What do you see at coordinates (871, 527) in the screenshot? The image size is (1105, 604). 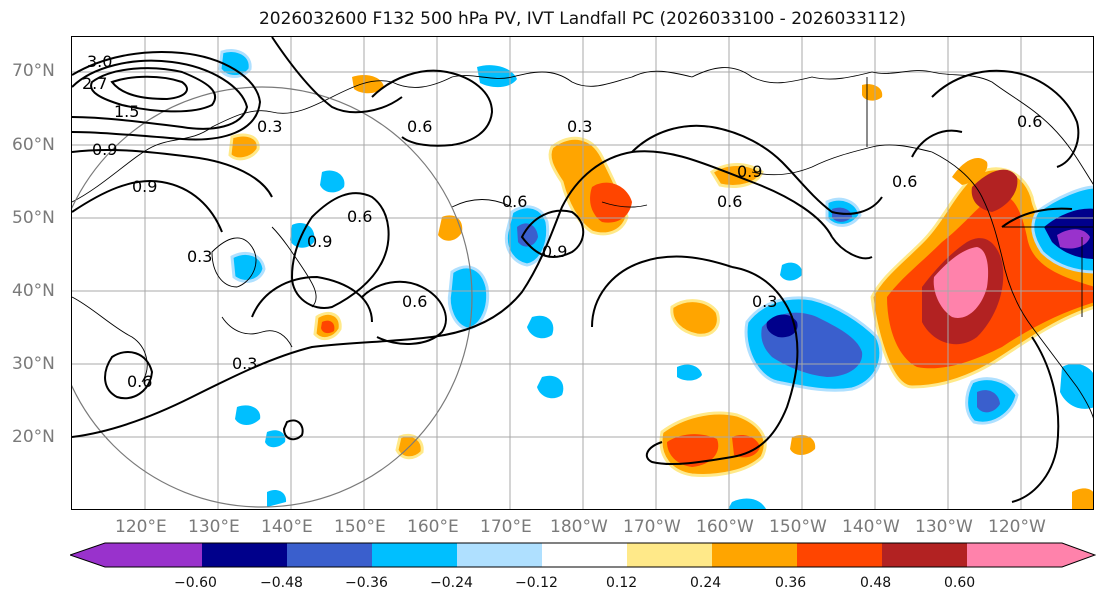 I see `lon-label-140w: 140°W` at bounding box center [871, 527].